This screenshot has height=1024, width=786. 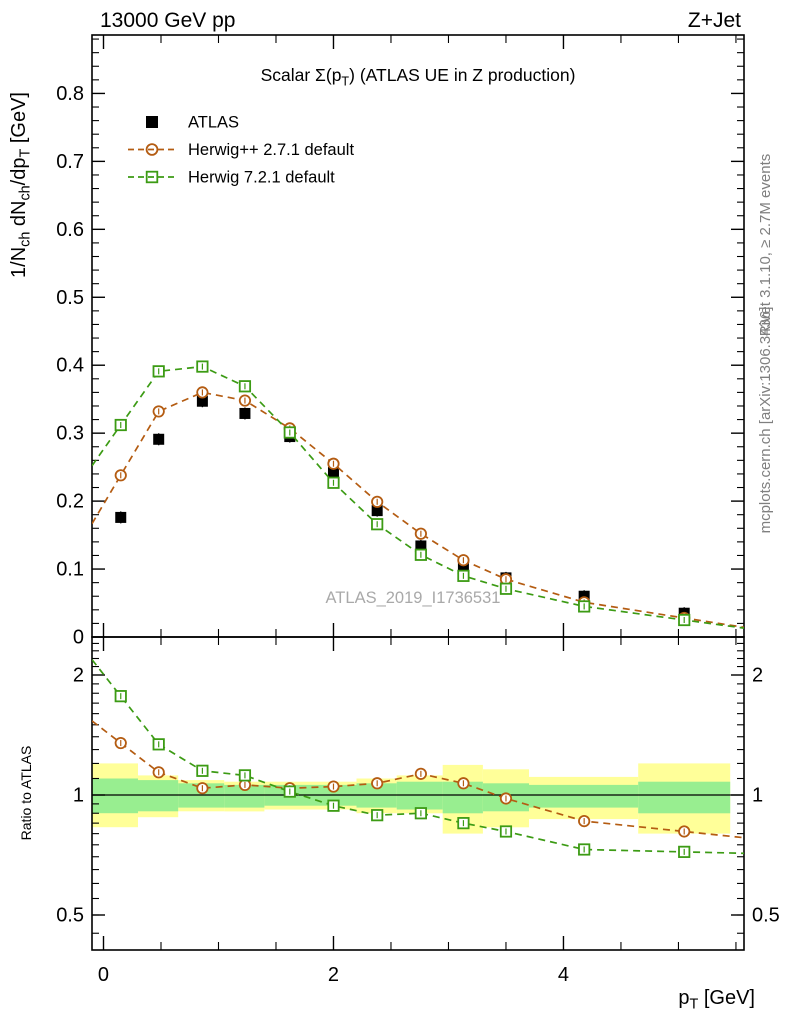 What do you see at coordinates (70, 94) in the screenshot?
I see `y-tick-label: 0.8` at bounding box center [70, 94].